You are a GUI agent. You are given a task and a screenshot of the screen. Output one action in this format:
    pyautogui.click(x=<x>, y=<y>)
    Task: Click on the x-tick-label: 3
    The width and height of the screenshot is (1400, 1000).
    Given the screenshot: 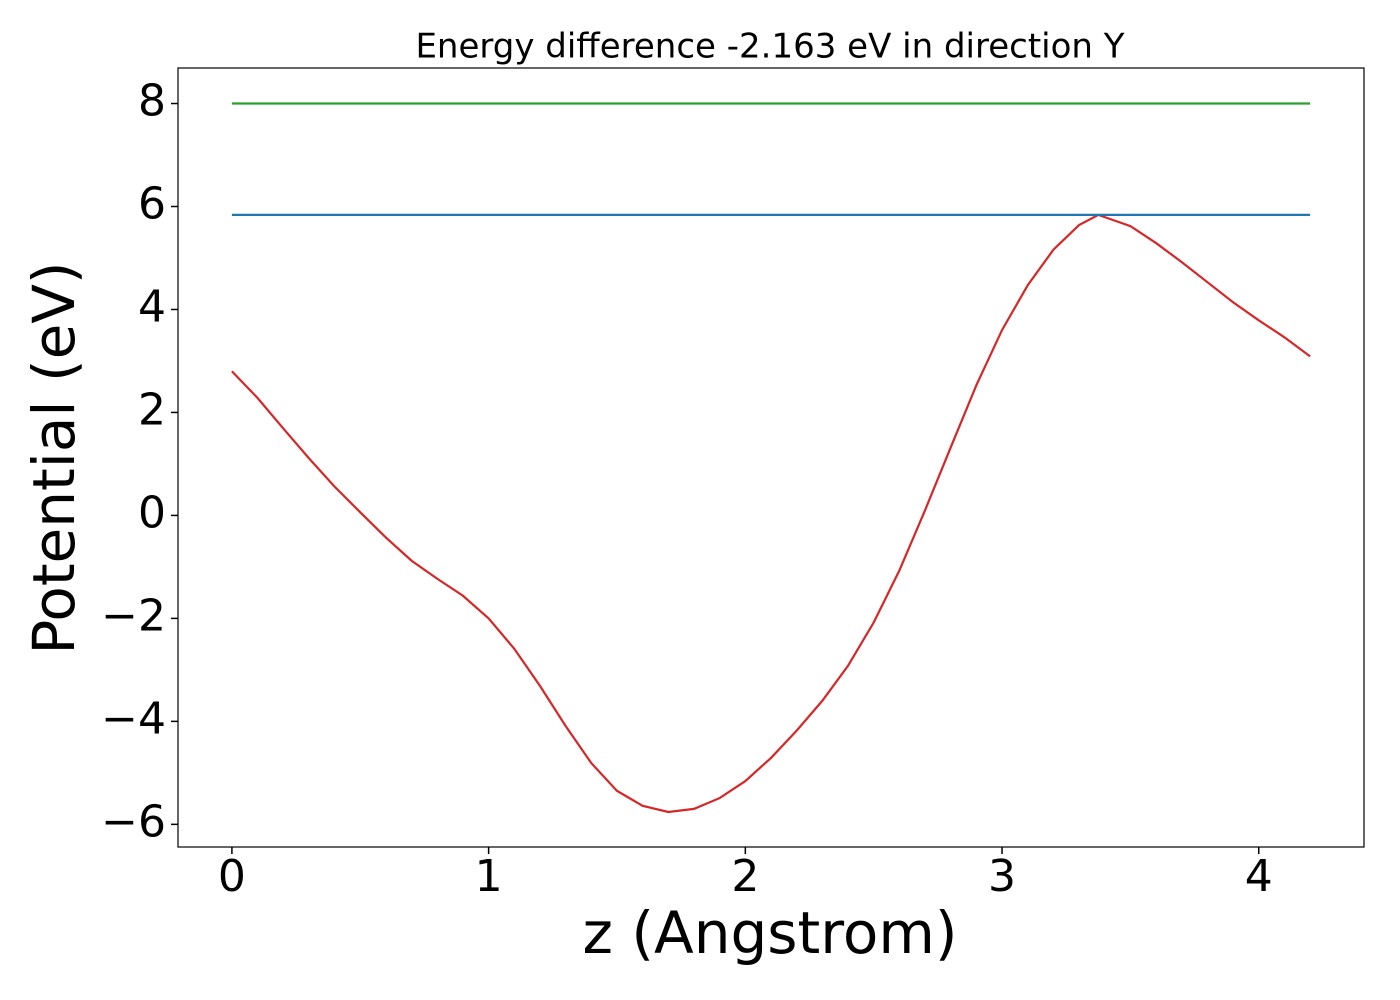 What is the action you would take?
    pyautogui.click(x=1002, y=876)
    